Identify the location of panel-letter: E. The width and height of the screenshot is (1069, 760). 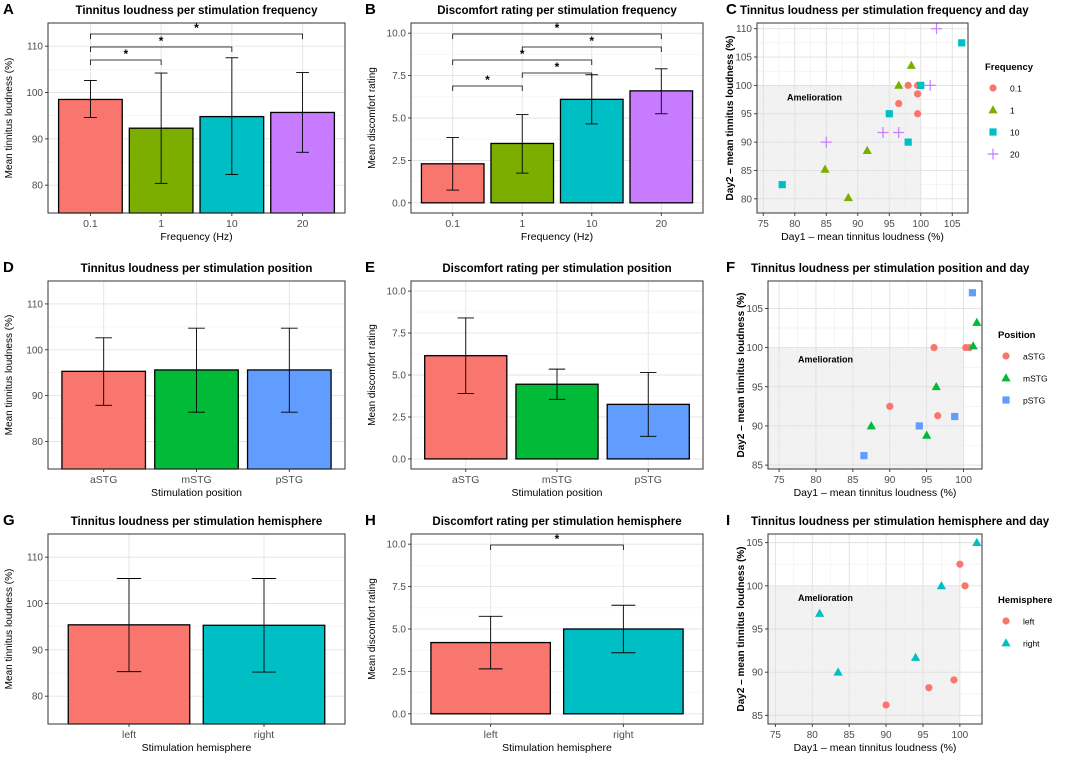
(370, 267).